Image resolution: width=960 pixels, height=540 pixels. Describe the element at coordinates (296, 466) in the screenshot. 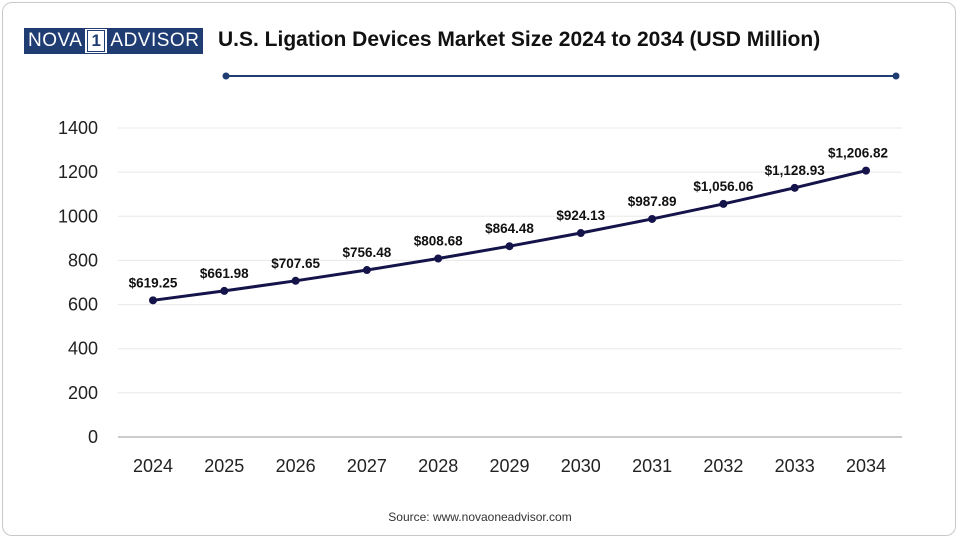

I see `x-tick-label: 2026` at that location.